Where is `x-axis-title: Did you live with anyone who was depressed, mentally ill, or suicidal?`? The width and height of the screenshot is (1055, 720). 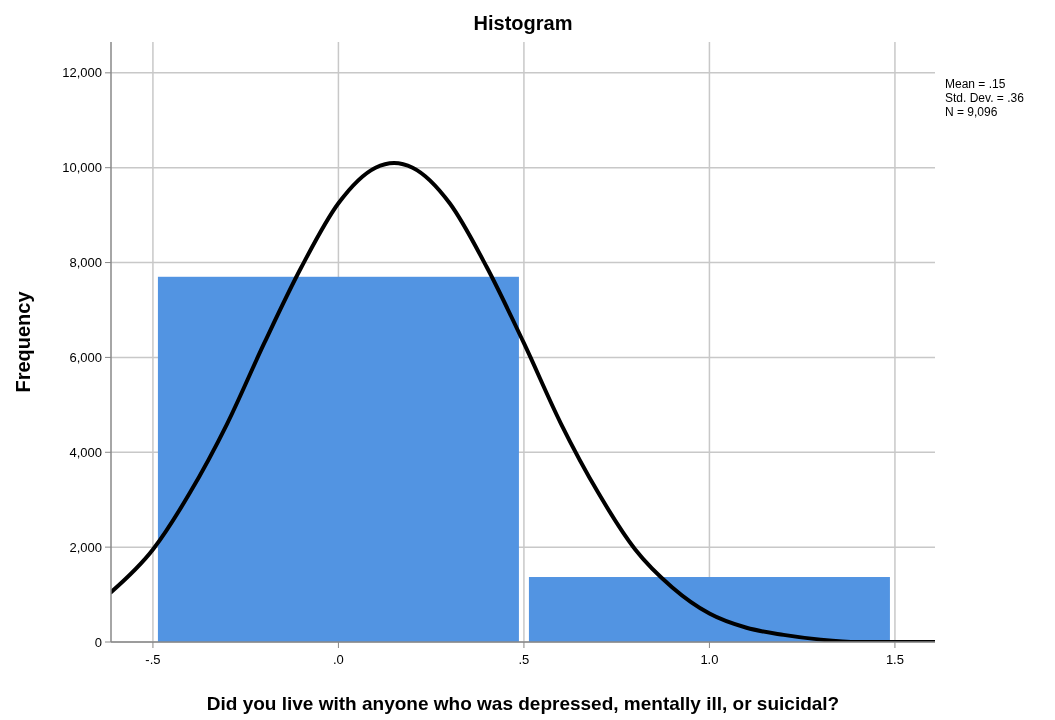 x-axis-title: Did you live with anyone who was depressed, mentally ill, or suicidal? is located at coordinates (523, 703).